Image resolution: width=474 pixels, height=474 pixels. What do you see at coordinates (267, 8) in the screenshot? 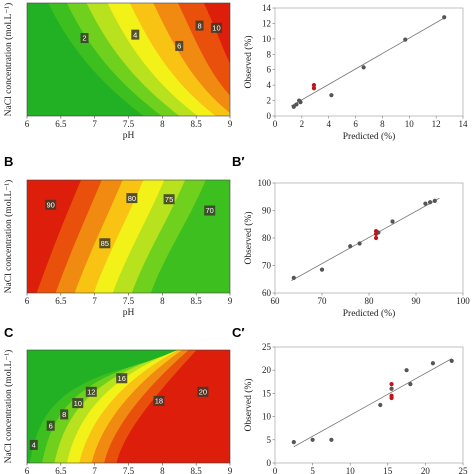
I see `y-tick-label: 14` at bounding box center [267, 8].